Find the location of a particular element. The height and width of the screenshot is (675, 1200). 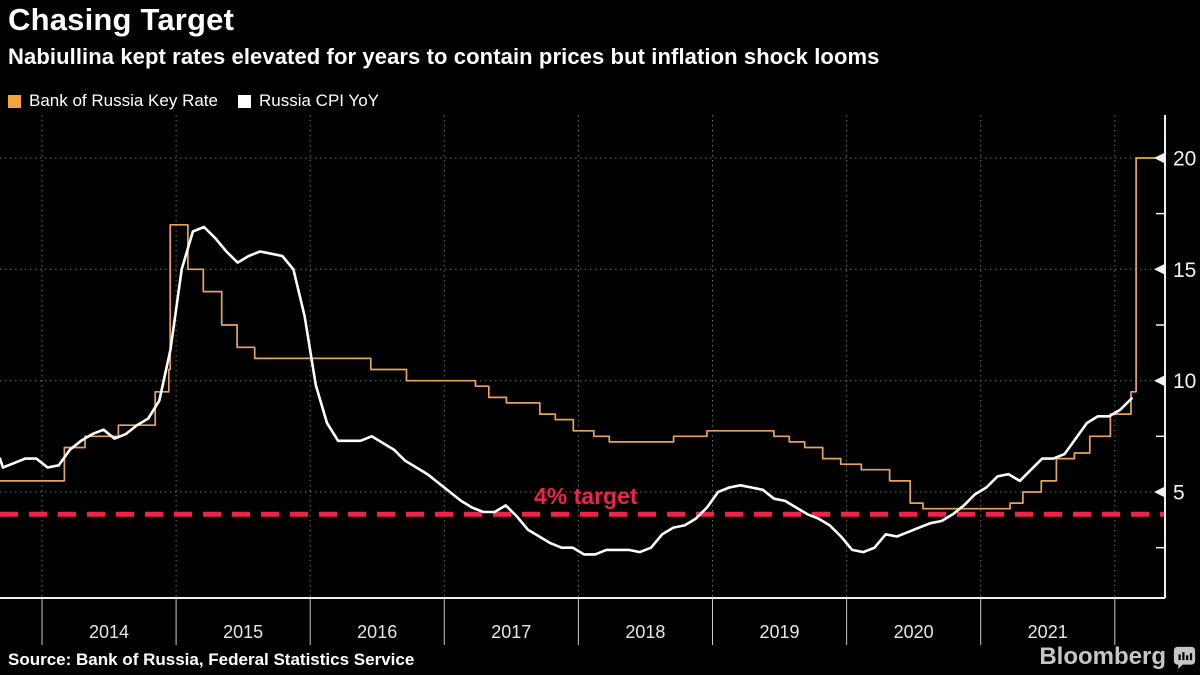

x-axis-label: 2018 is located at coordinates (645, 632).